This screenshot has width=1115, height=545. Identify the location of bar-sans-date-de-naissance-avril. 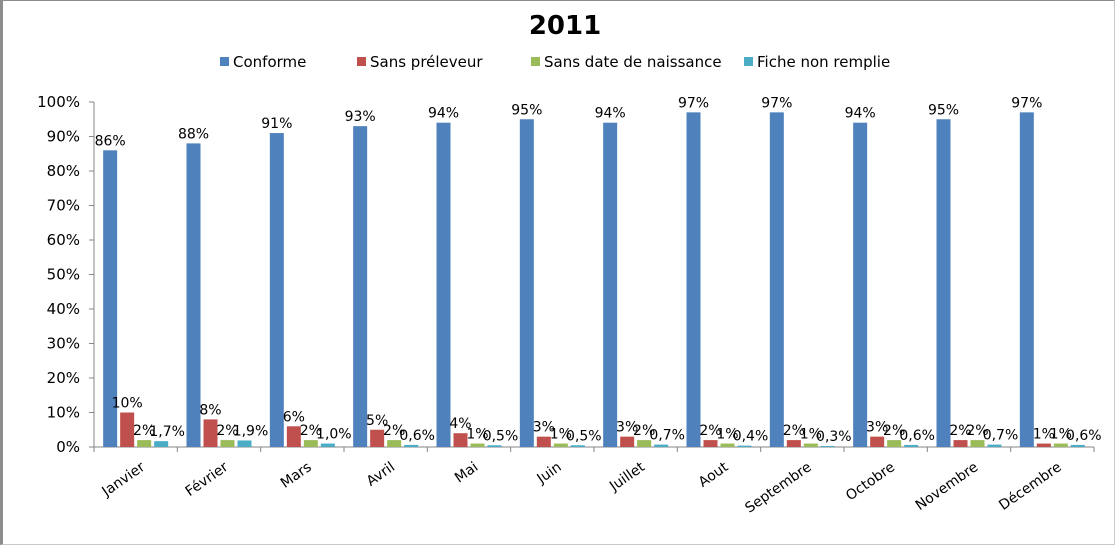
(394, 443).